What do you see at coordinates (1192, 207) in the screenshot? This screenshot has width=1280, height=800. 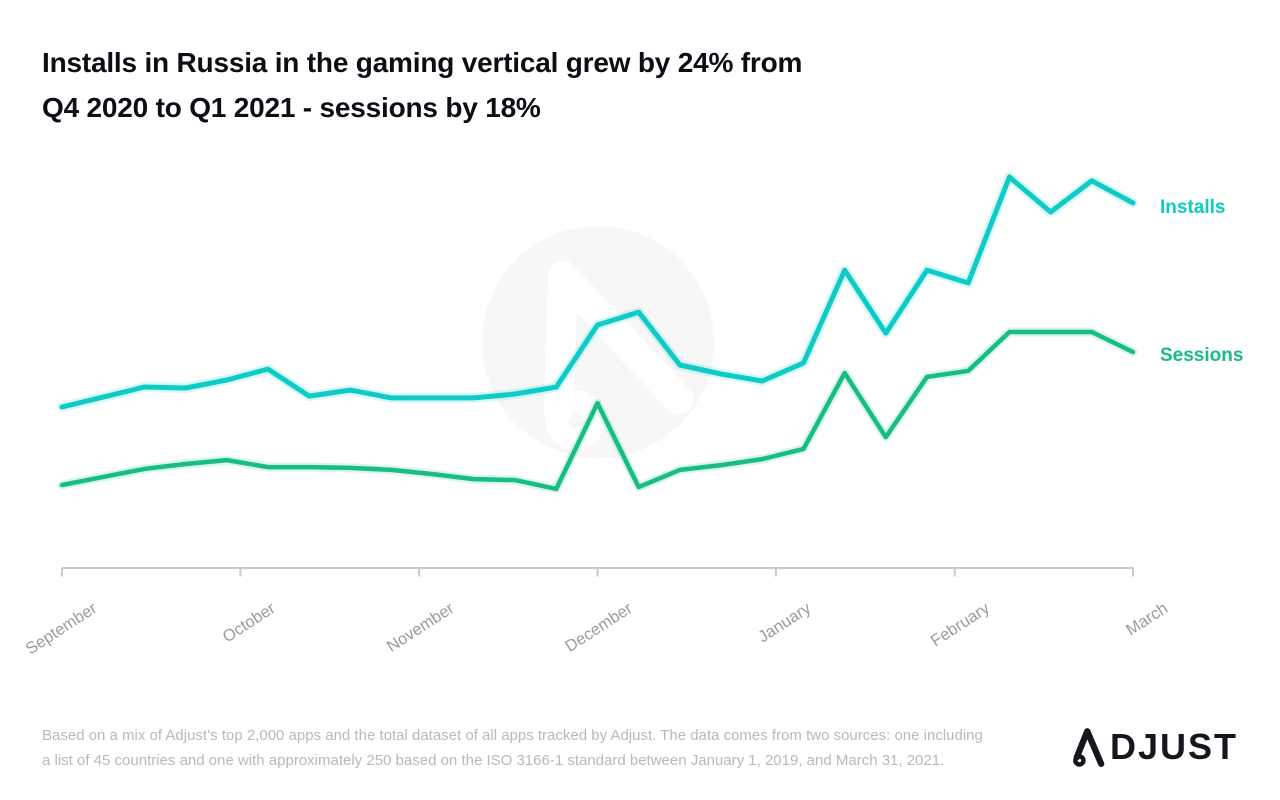 I see `legend-label-installs: Installs` at bounding box center [1192, 207].